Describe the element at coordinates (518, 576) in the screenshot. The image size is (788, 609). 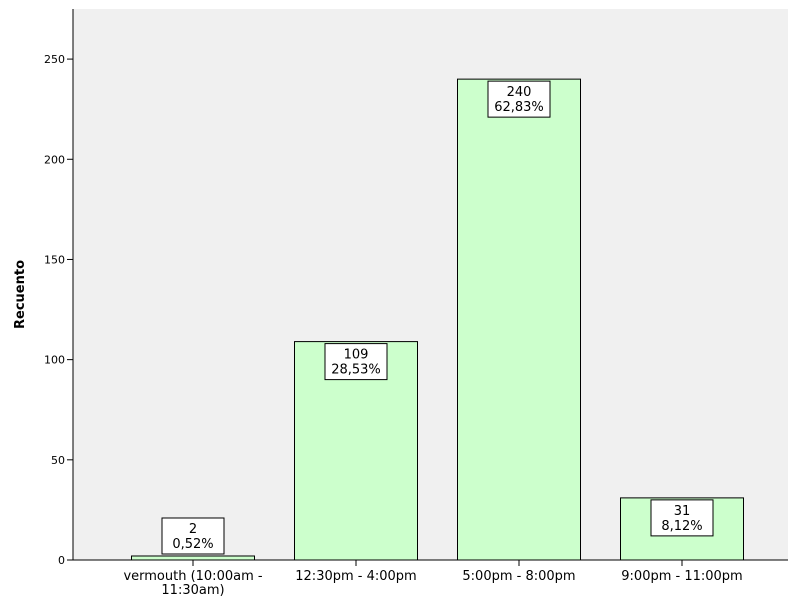
I see `x-tick-label: 5:00pm - 8:00pm` at that location.